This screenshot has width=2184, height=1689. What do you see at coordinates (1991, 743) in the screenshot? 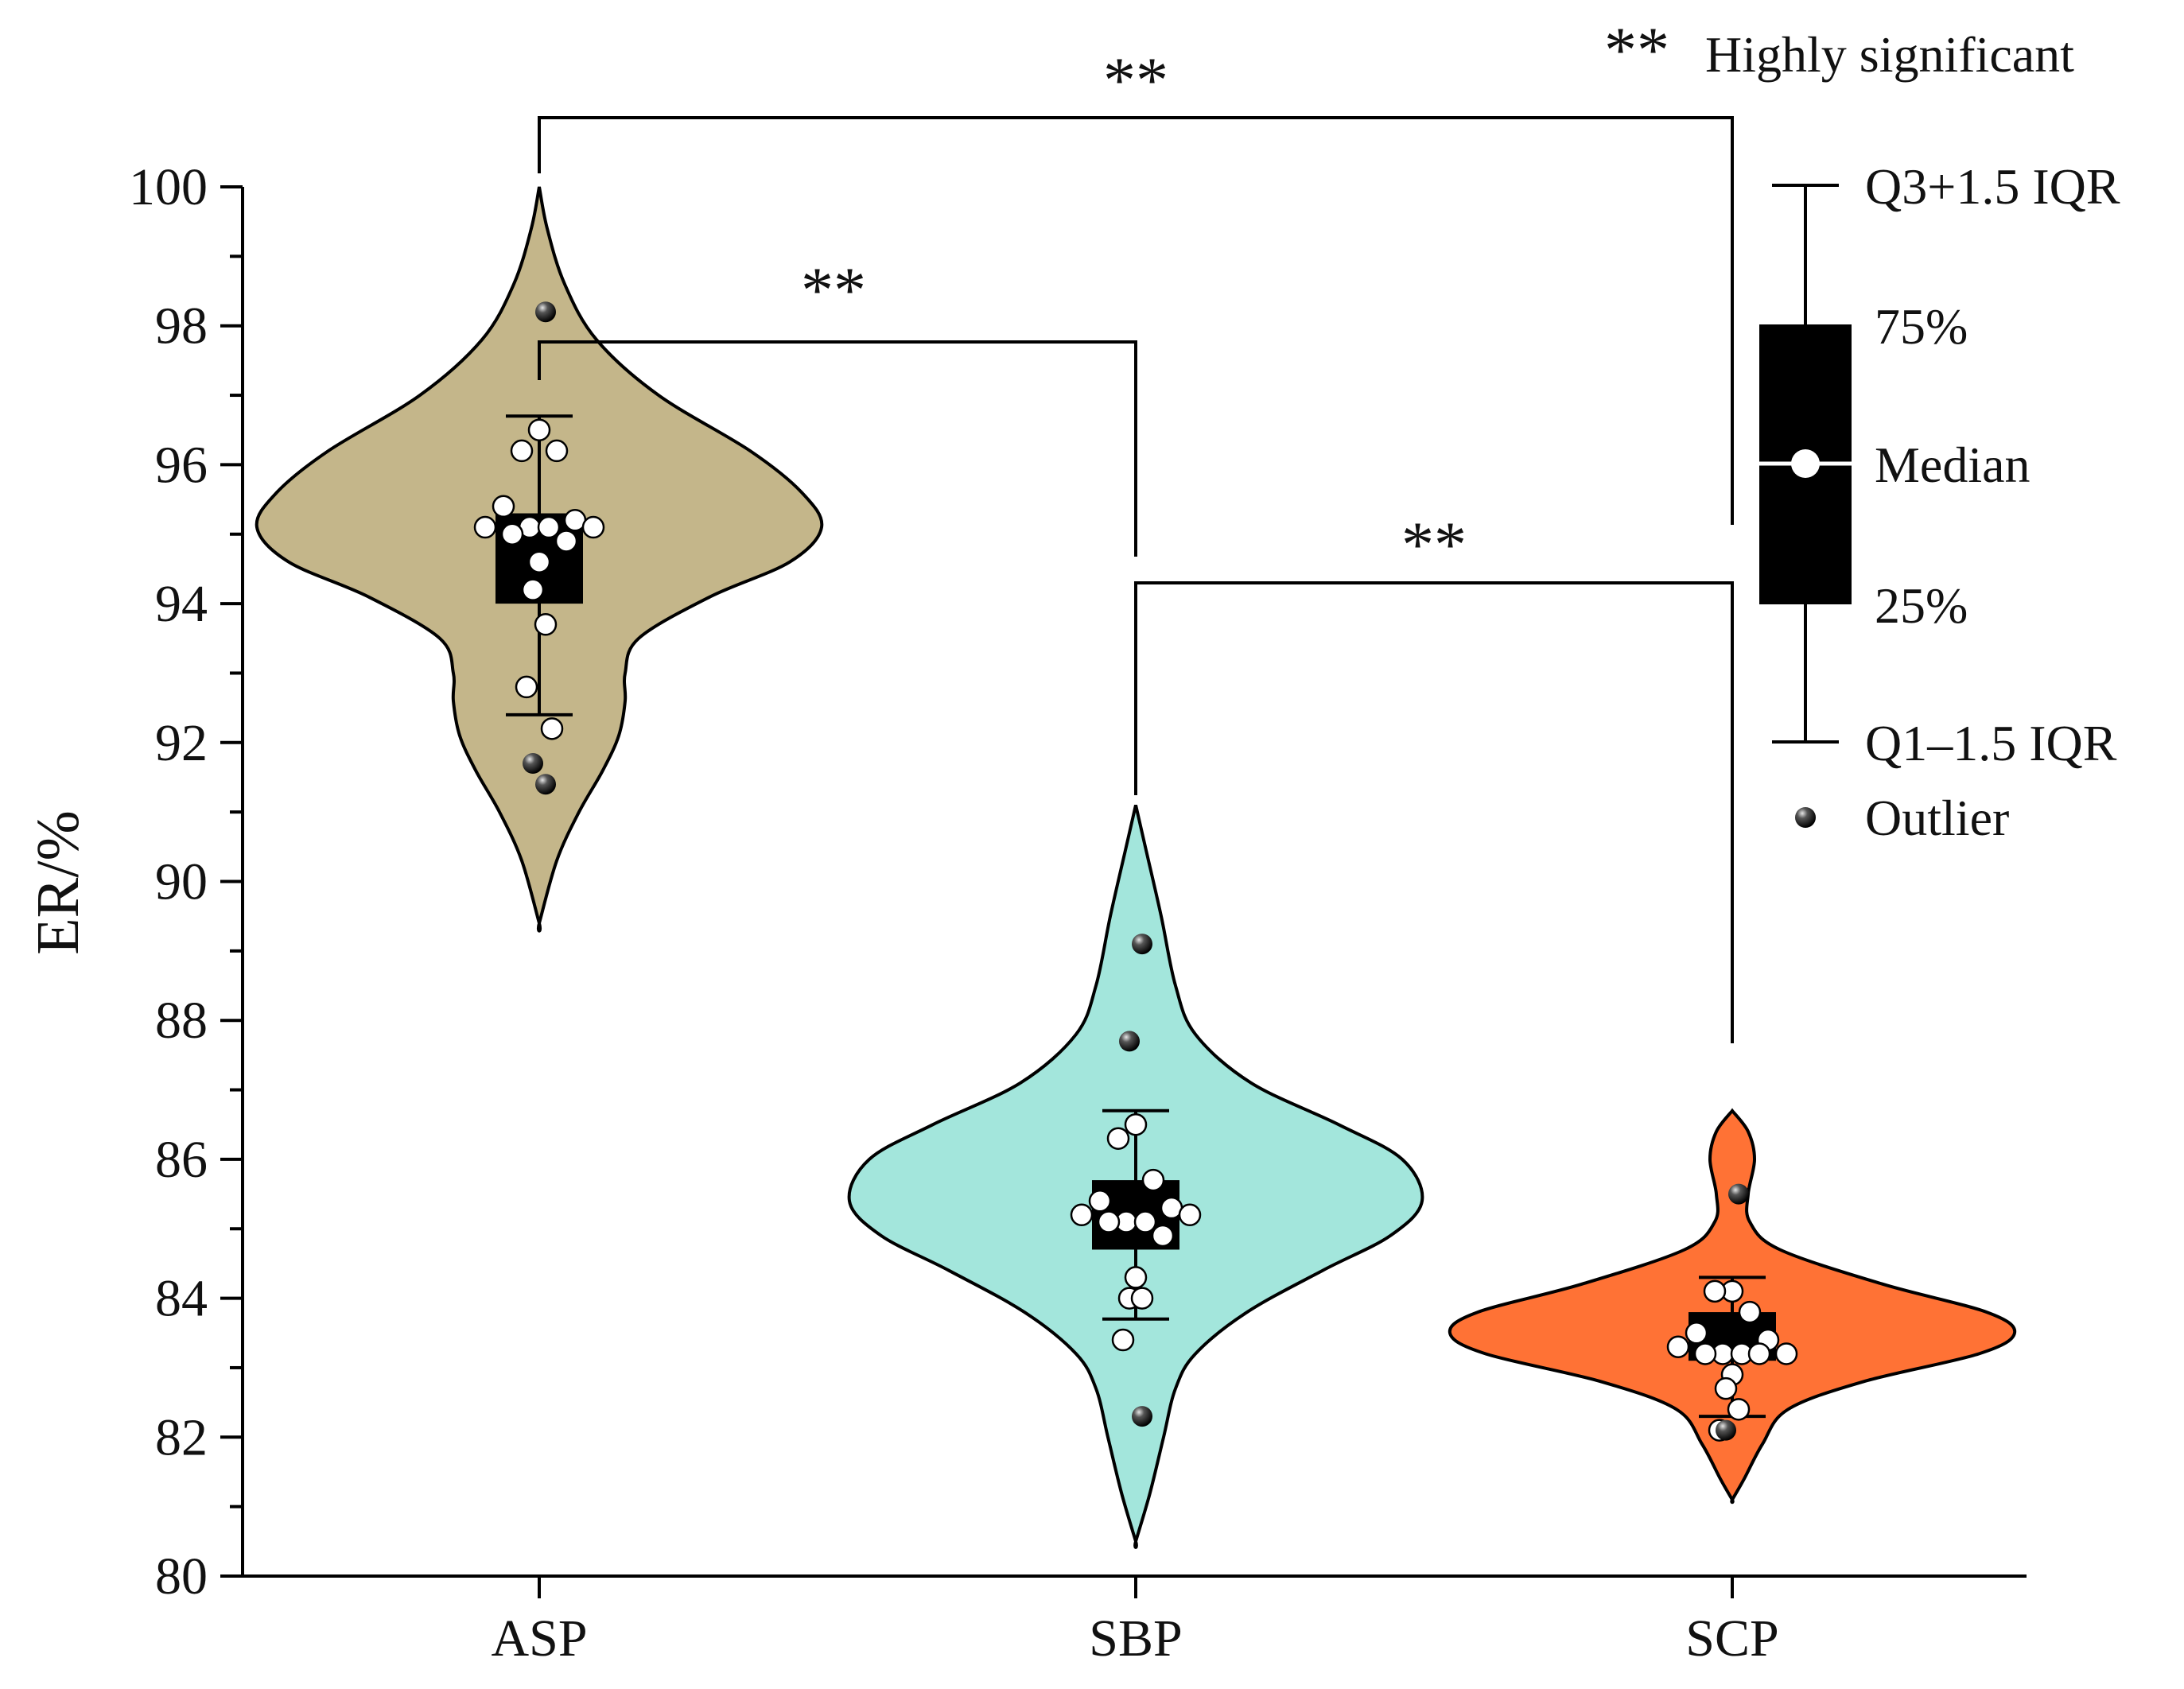
I see `legend-lower-whisker-label: Q1–1.5 IQR` at bounding box center [1991, 743].